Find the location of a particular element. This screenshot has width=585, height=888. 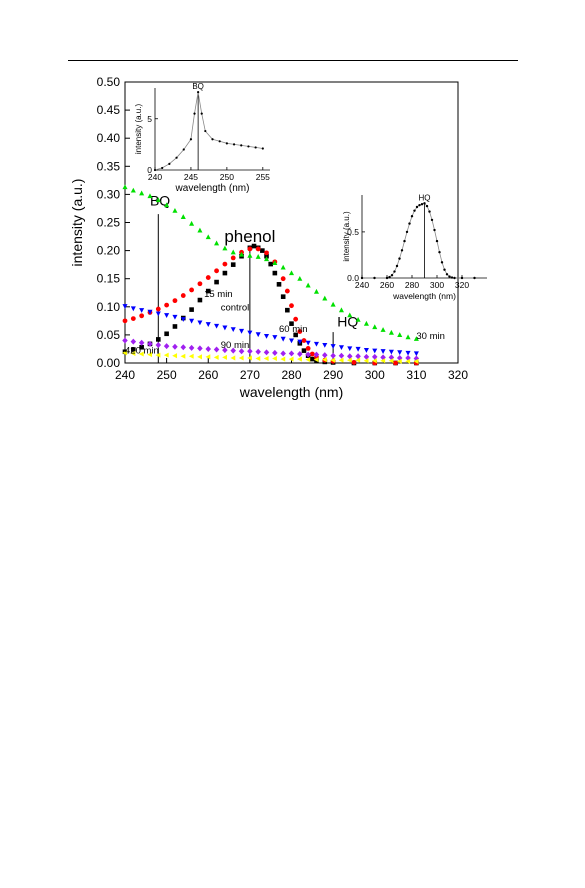

x-axis-label: wavelength (nm) is located at coordinates (291, 392).